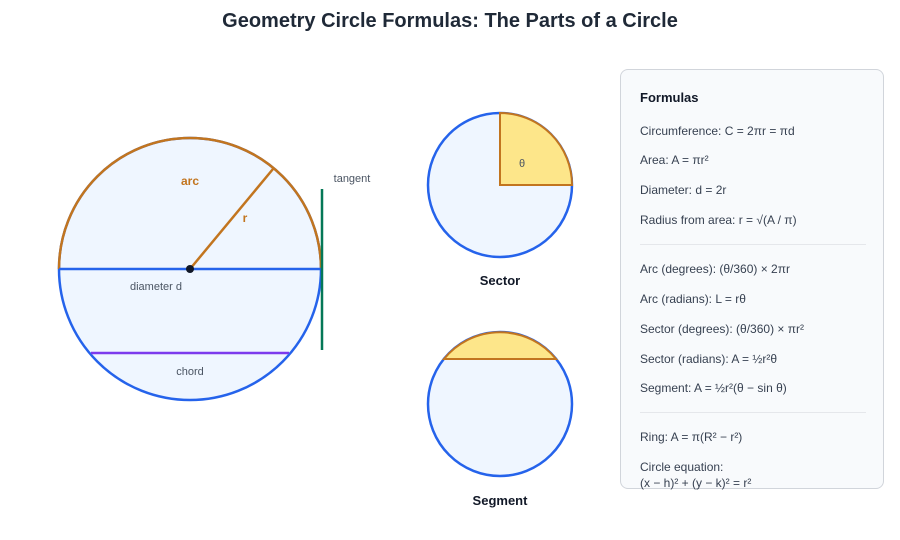  Describe the element at coordinates (500, 419) in the screenshot. I see `segment-group: Segment` at that location.